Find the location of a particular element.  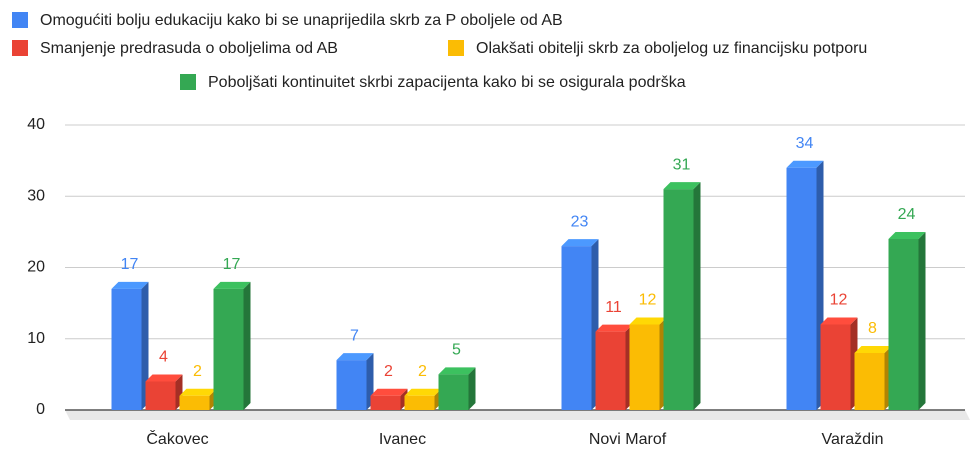

y-tick-label: 40 is located at coordinates (36, 124).